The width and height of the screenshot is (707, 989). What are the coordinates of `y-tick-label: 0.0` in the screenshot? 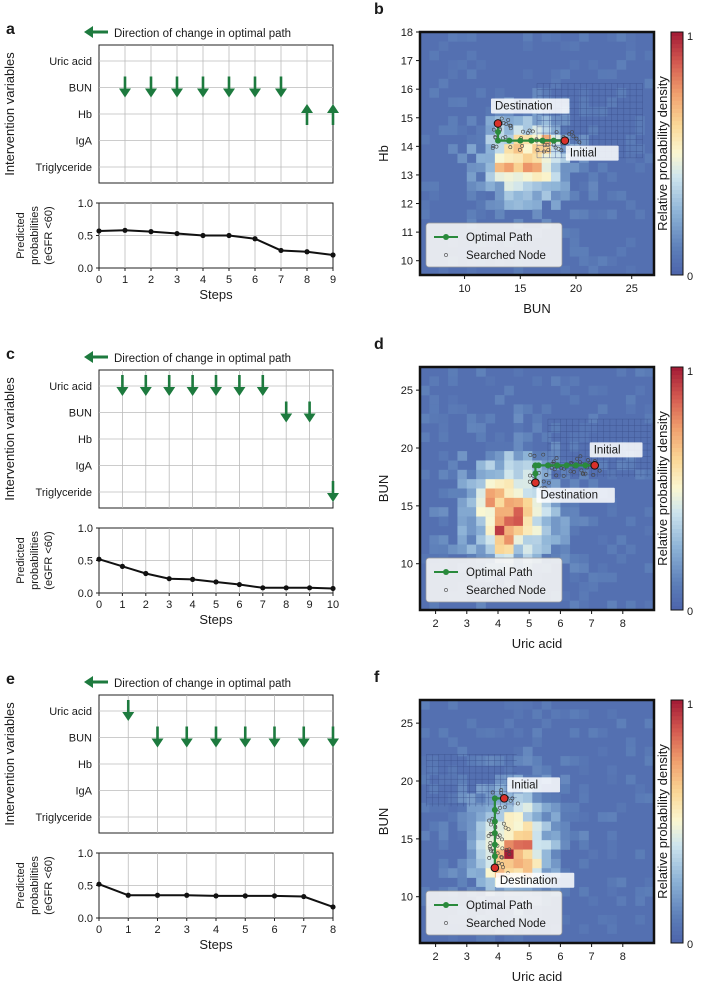 It's located at (85, 269).